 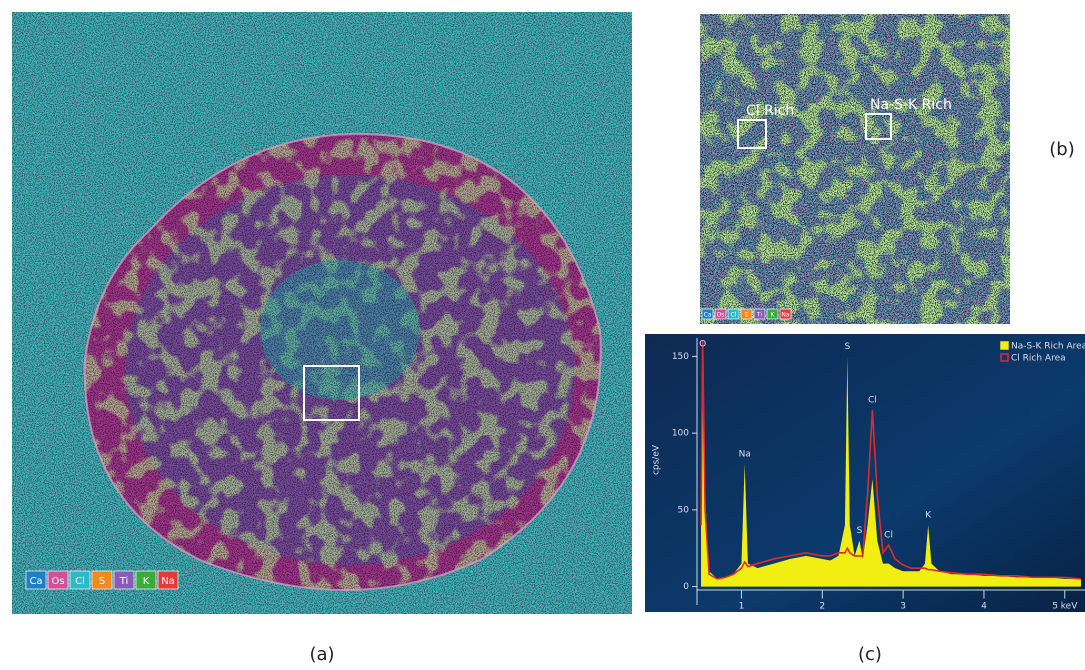 I want to click on x-tick-label: 2, so click(x=822, y=607).